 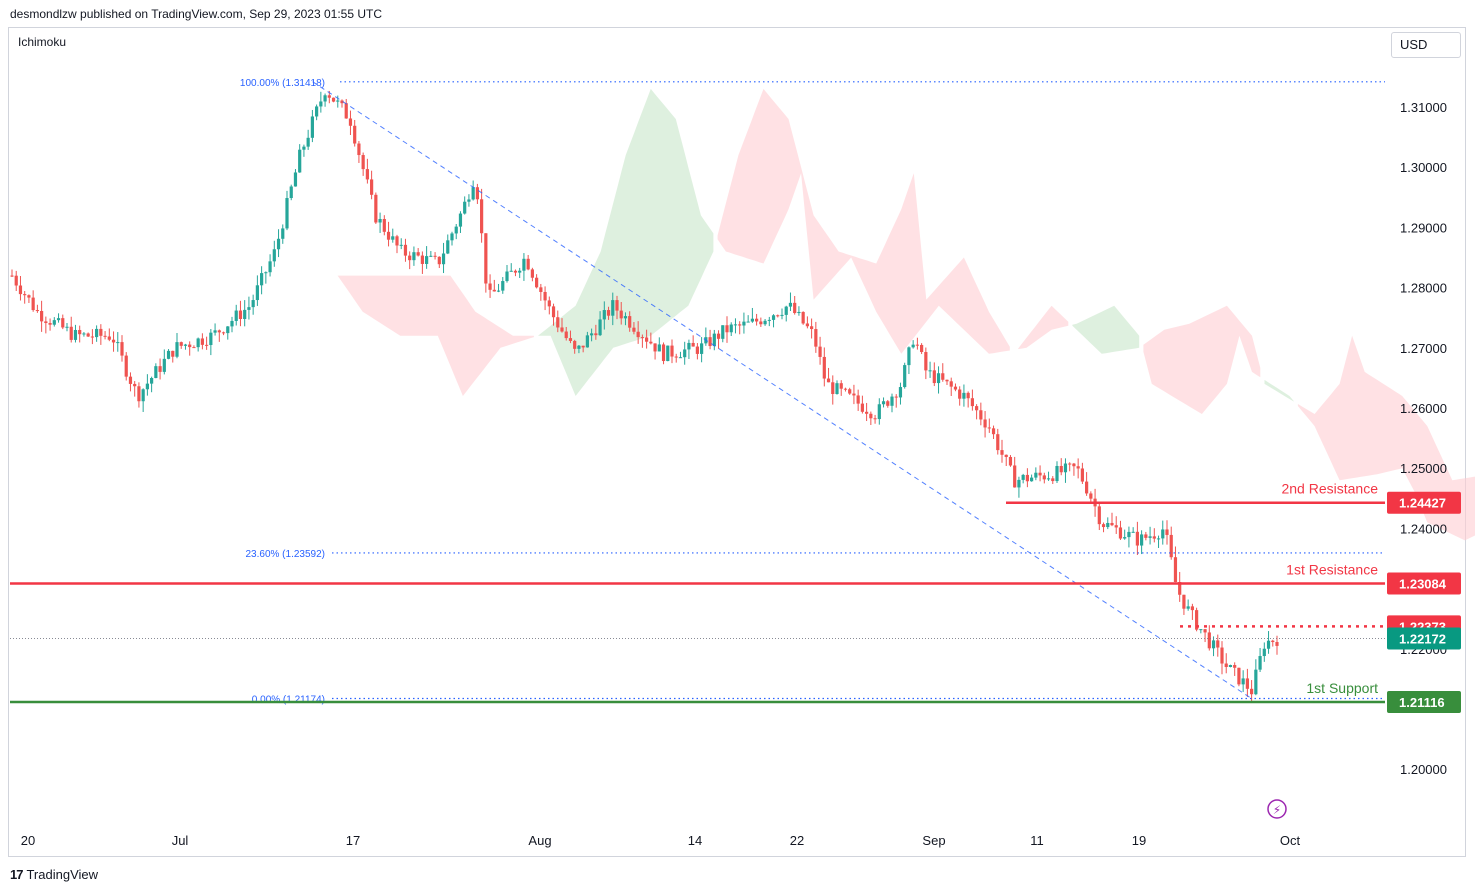 What do you see at coordinates (933, 840) in the screenshot?
I see `x-tick-label: Sep` at bounding box center [933, 840].